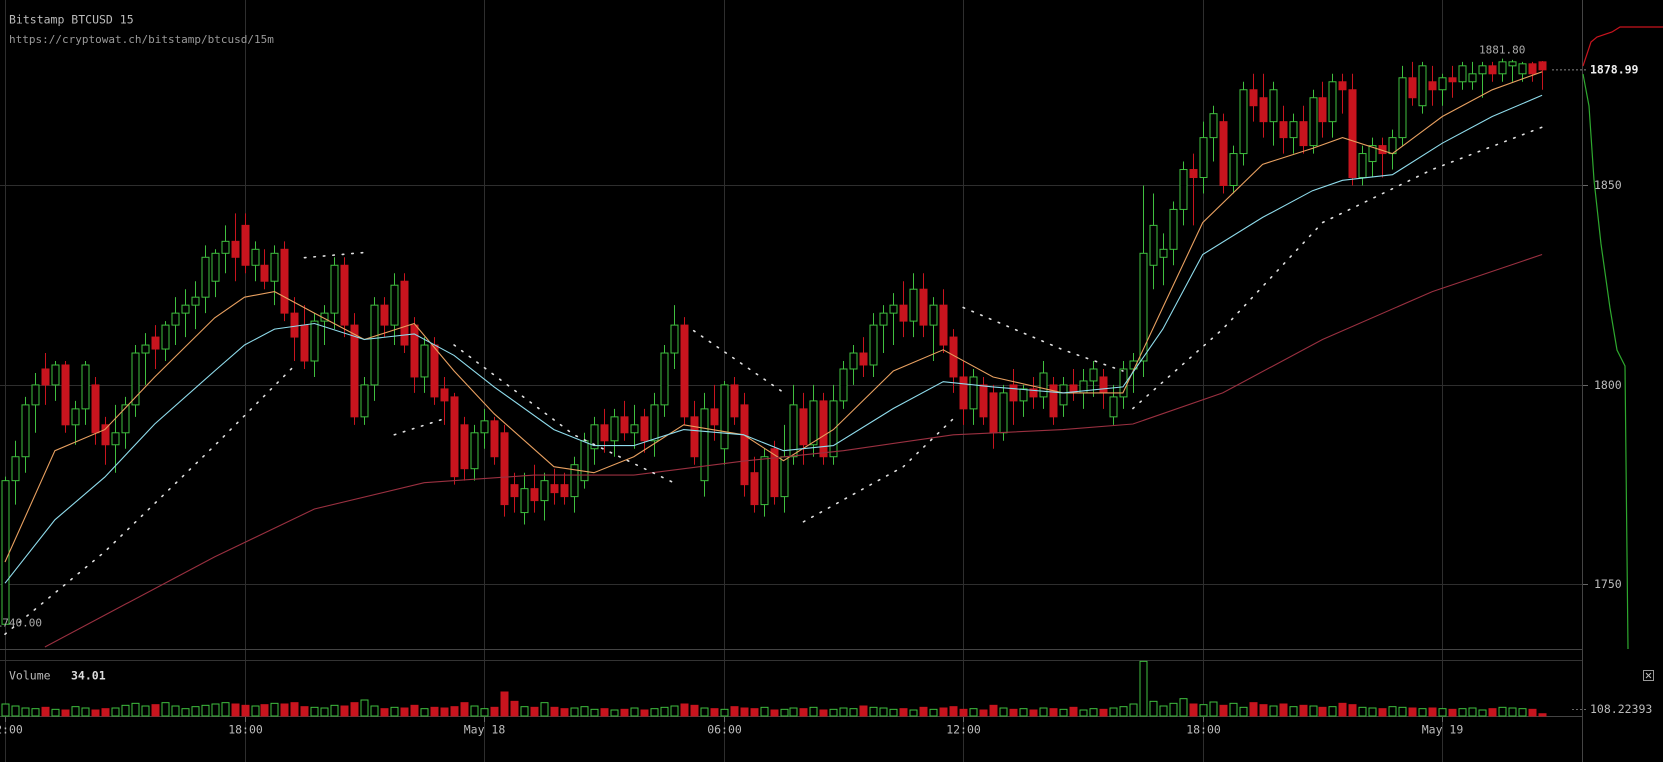  I want to click on close-icon, so click(1648, 675).